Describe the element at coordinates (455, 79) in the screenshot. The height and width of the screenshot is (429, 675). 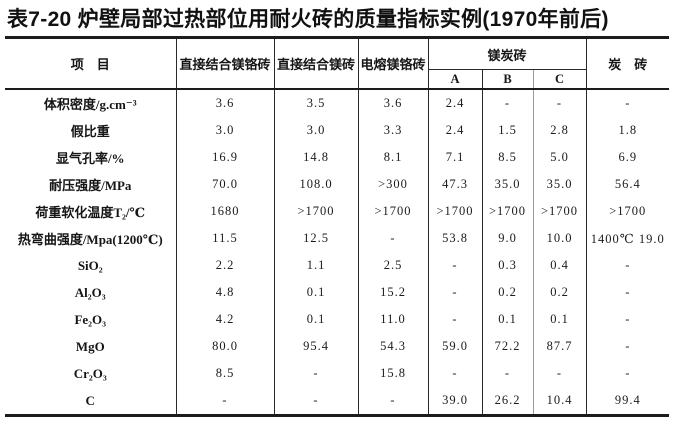
I see `subcolumn-header-a: A` at that location.